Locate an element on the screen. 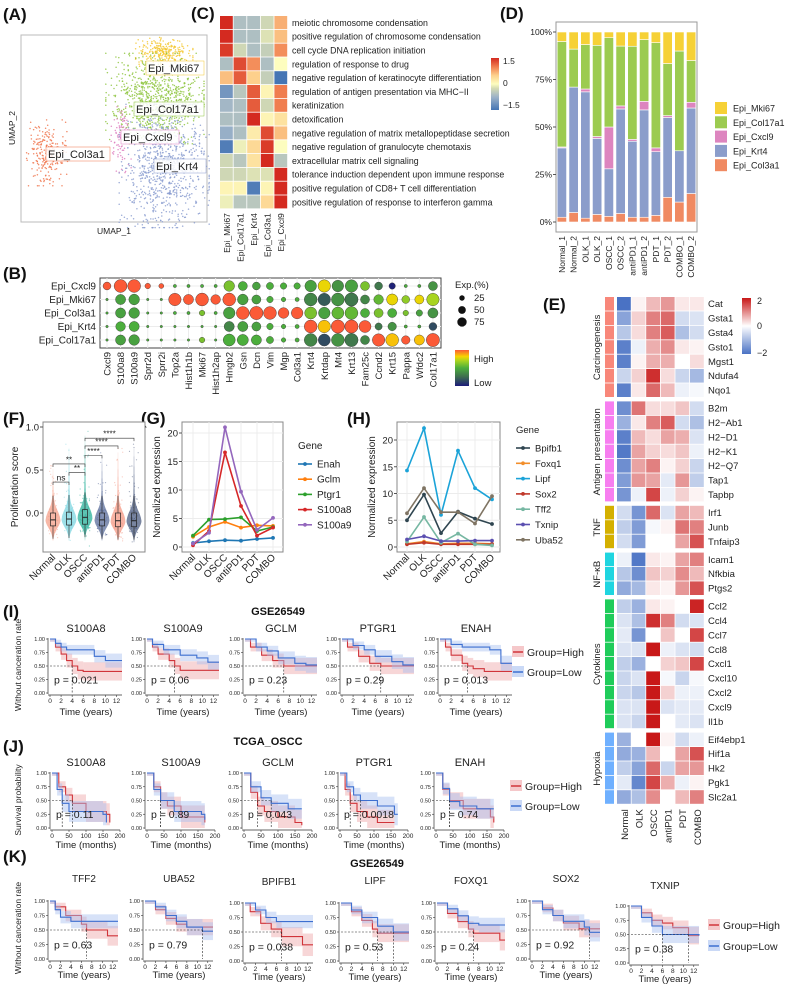  legend-swatch is located at coordinates (721, 165).